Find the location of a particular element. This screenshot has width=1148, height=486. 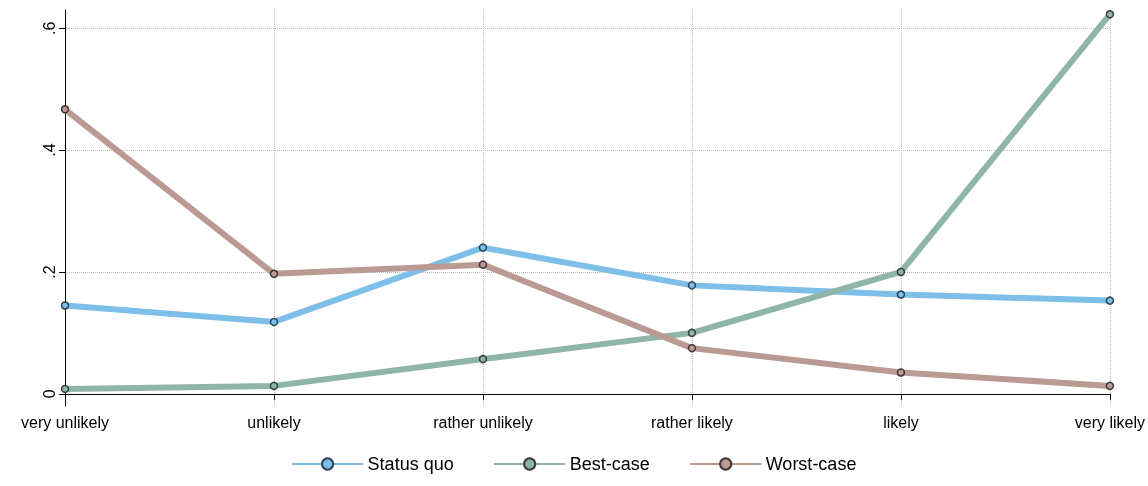

x-tick-label: rather likely is located at coordinates (692, 422).